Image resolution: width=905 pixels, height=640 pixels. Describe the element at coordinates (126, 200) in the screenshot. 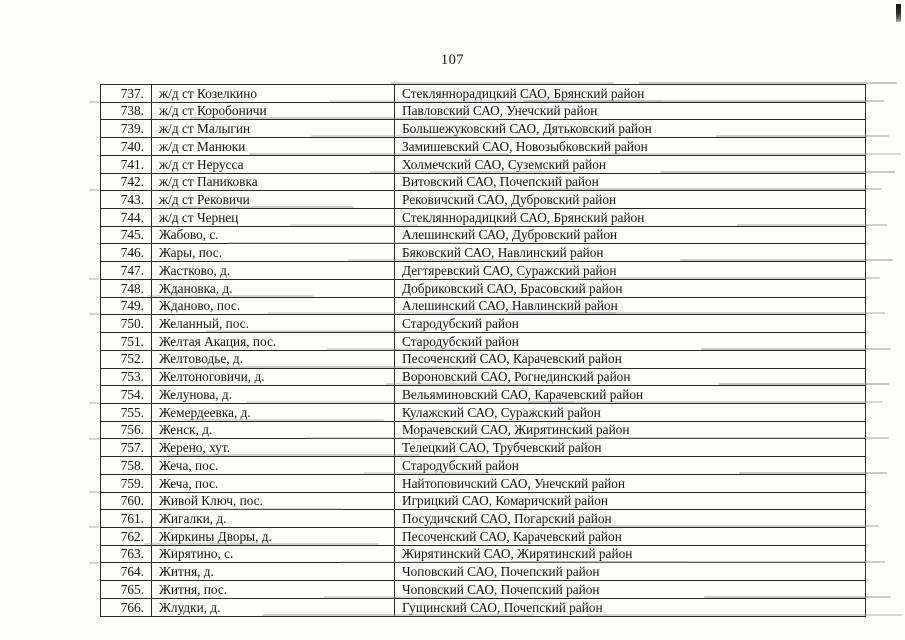

I see `row-number: 743.` at that location.